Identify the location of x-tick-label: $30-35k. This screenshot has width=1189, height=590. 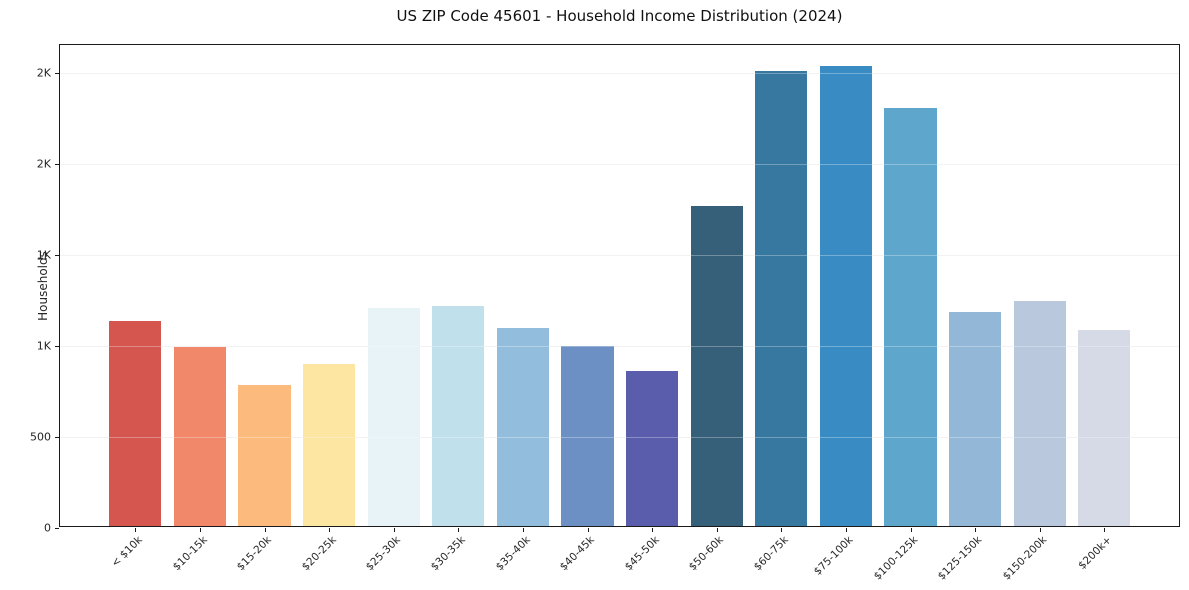
(448, 554).